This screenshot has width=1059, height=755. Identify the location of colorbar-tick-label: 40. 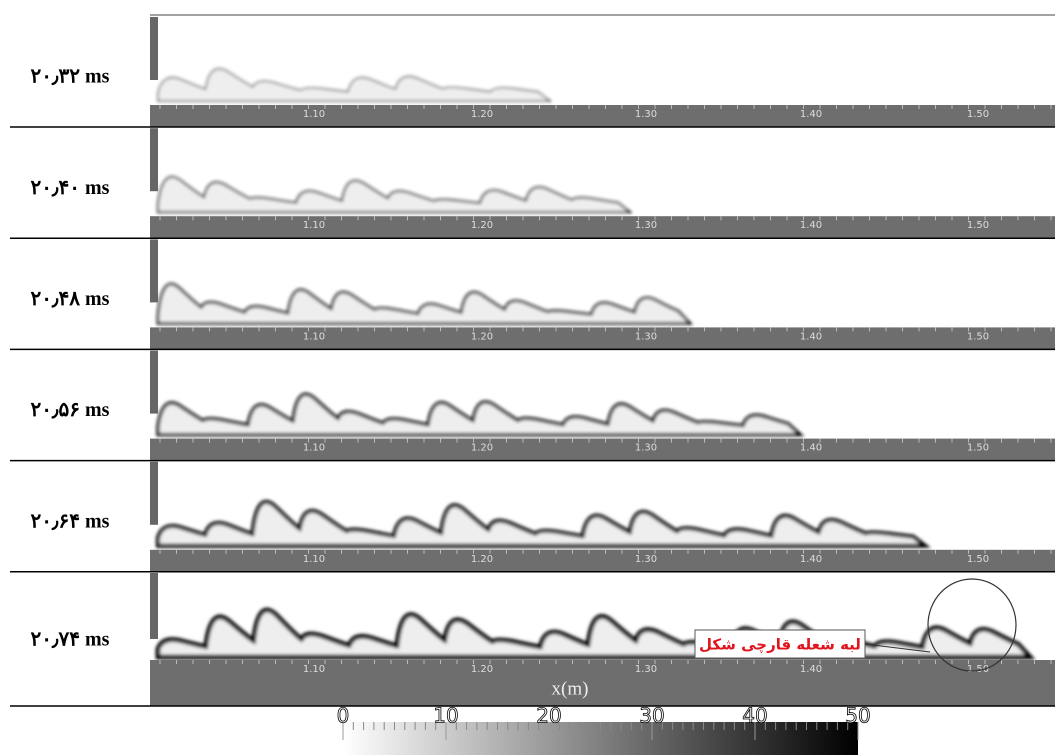
(754, 716).